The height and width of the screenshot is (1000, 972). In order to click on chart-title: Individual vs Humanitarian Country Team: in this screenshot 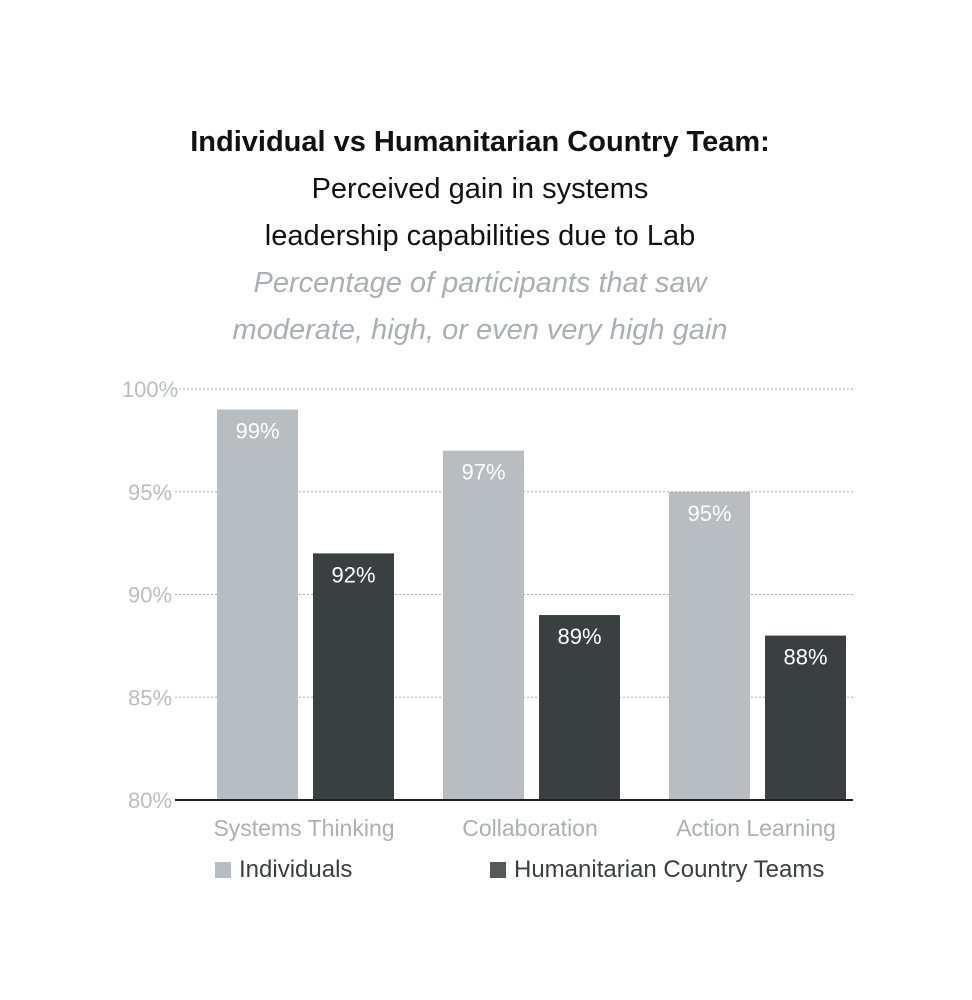, I will do `click(480, 142)`.